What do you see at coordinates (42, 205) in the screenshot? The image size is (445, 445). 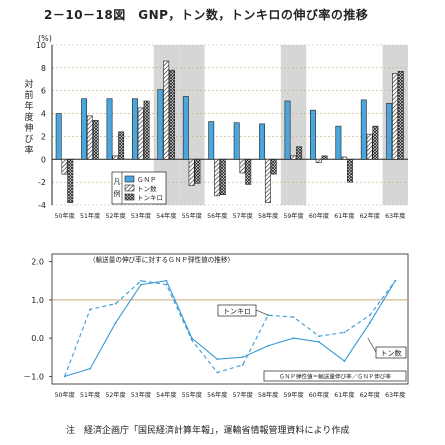 I see `y-tick-label: -4` at bounding box center [42, 205].